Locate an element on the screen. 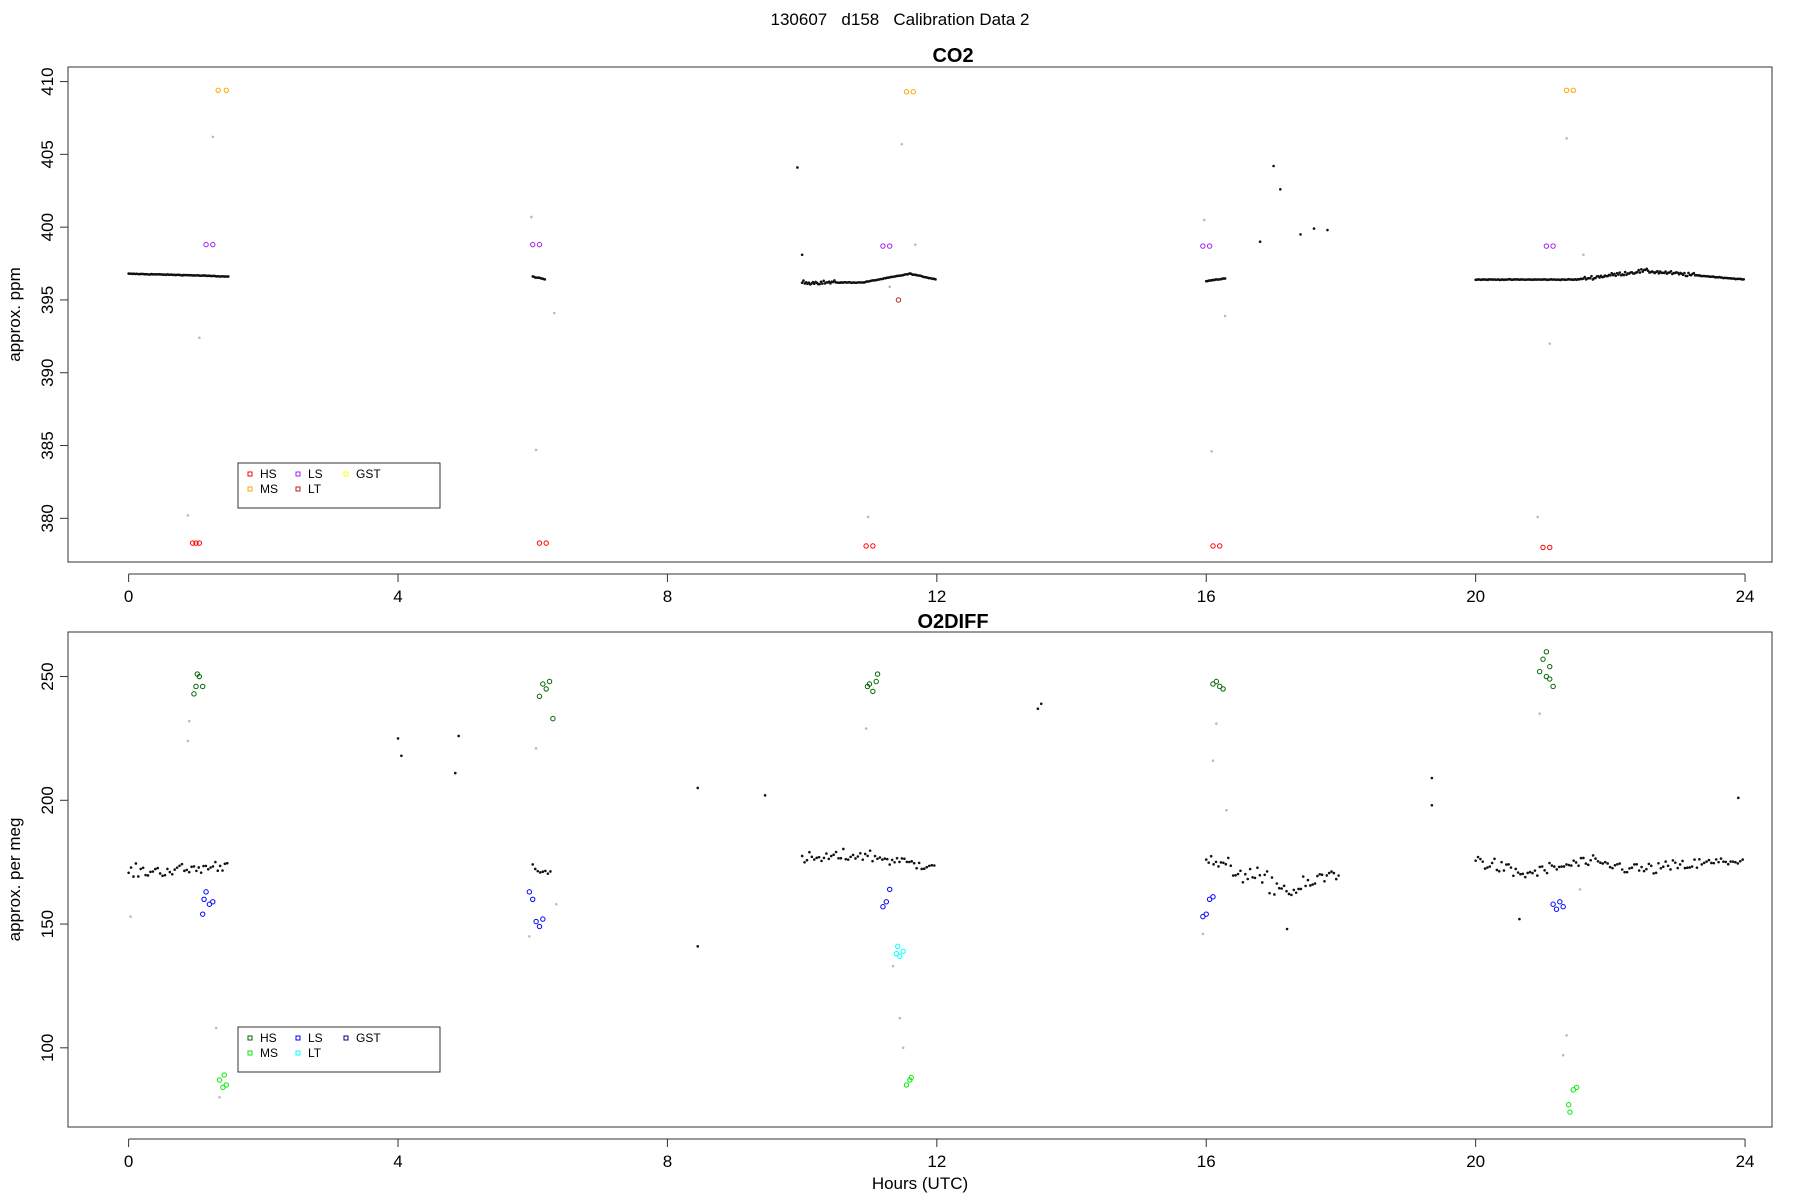 The height and width of the screenshot is (1200, 1800). x-tick-label: 24 is located at coordinates (1745, 596).